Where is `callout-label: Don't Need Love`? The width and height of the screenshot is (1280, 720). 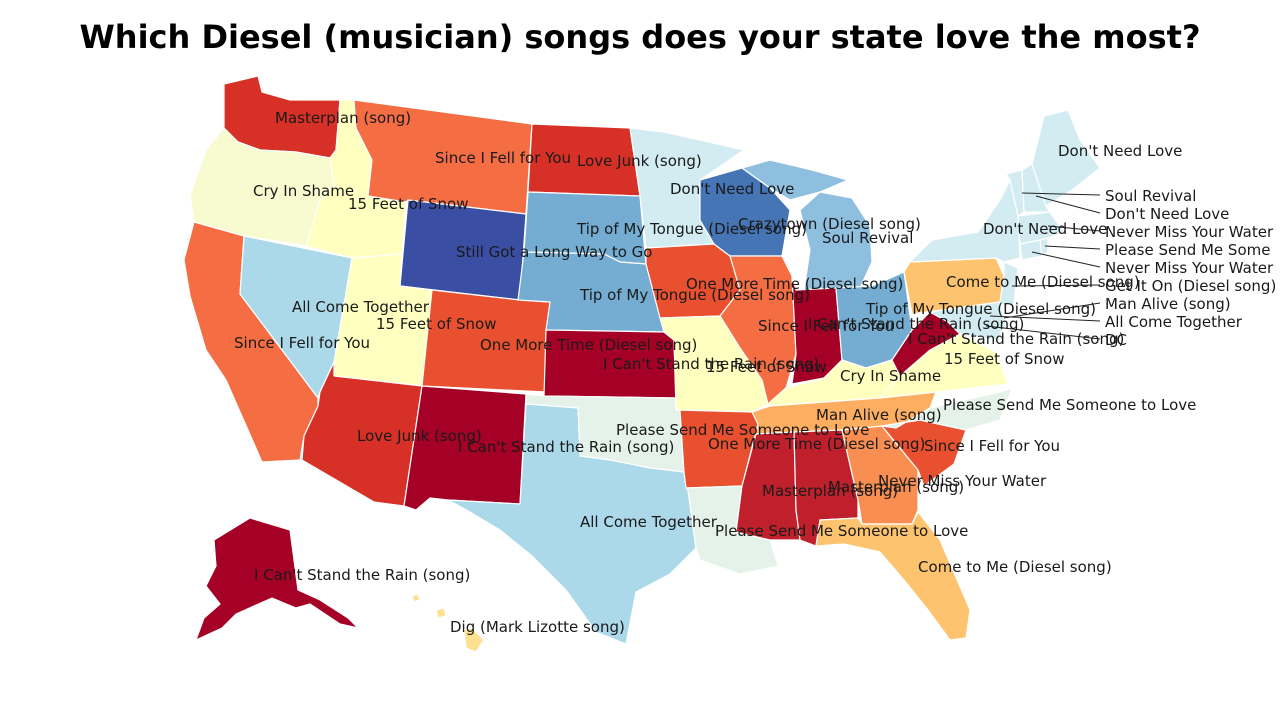 callout-label: Don't Need Love is located at coordinates (1167, 214).